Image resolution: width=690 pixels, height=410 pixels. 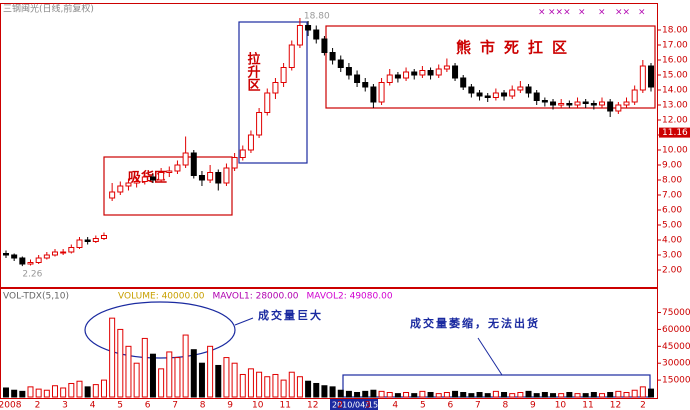 I want to click on x-tick-label: 8, so click(x=203, y=405).